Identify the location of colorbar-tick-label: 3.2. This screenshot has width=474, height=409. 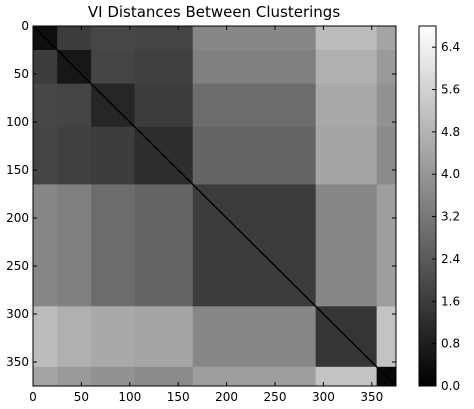
(450, 217).